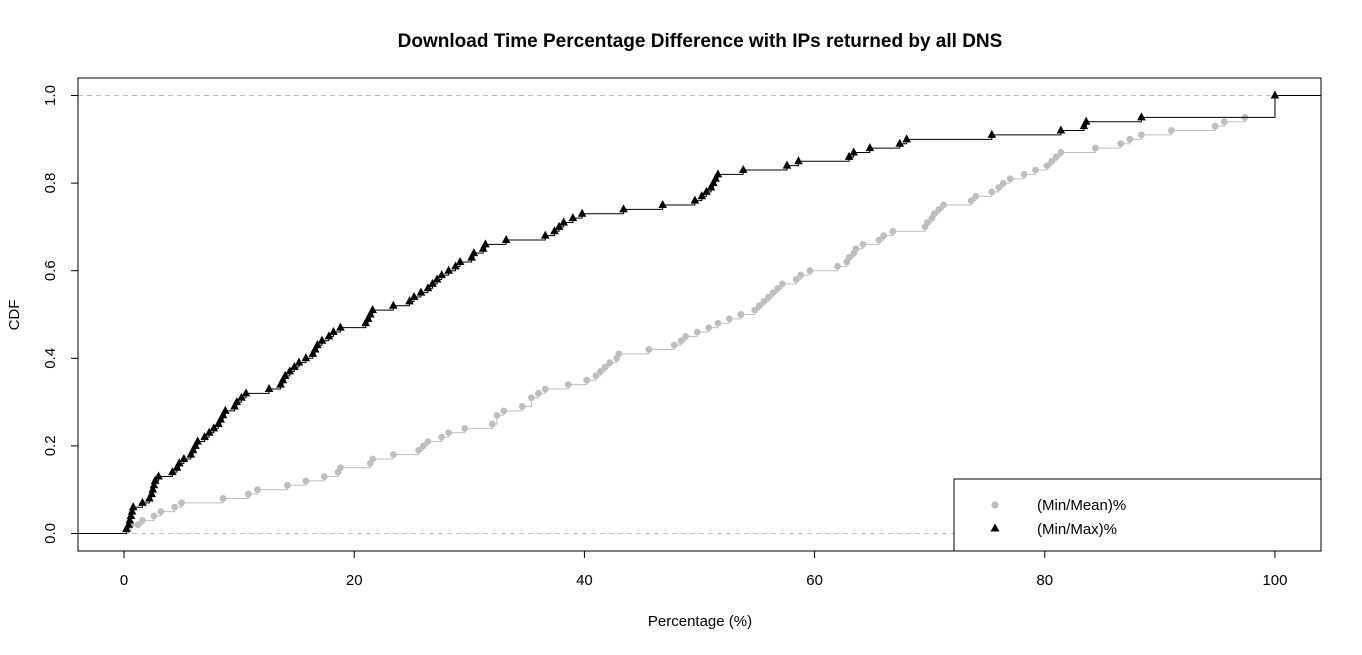 The height and width of the screenshot is (655, 1362). I want to click on x-tick-label: 60, so click(814, 580).